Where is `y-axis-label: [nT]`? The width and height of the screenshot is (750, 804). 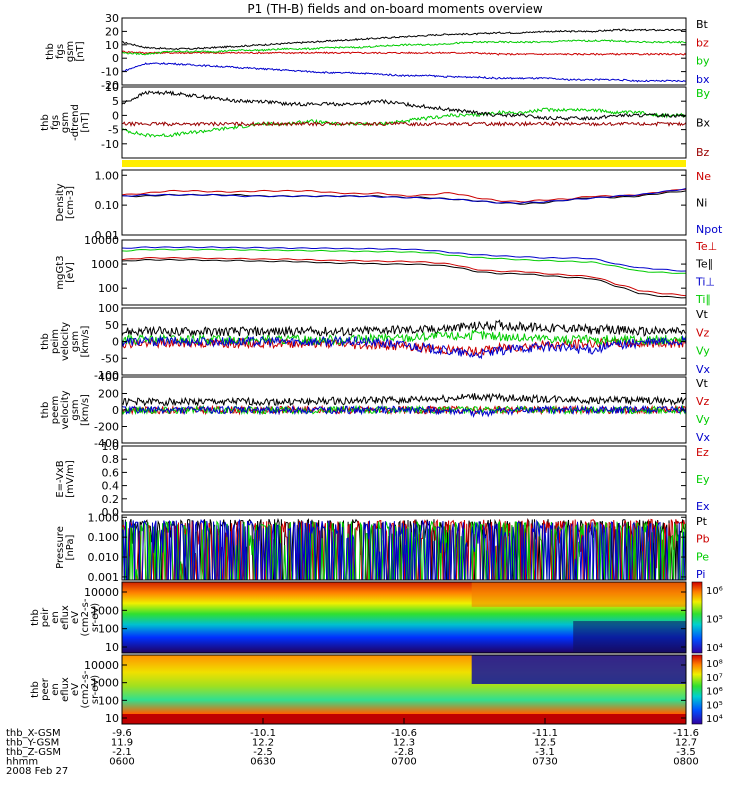 y-axis-label: [nT] is located at coordinates (85, 122).